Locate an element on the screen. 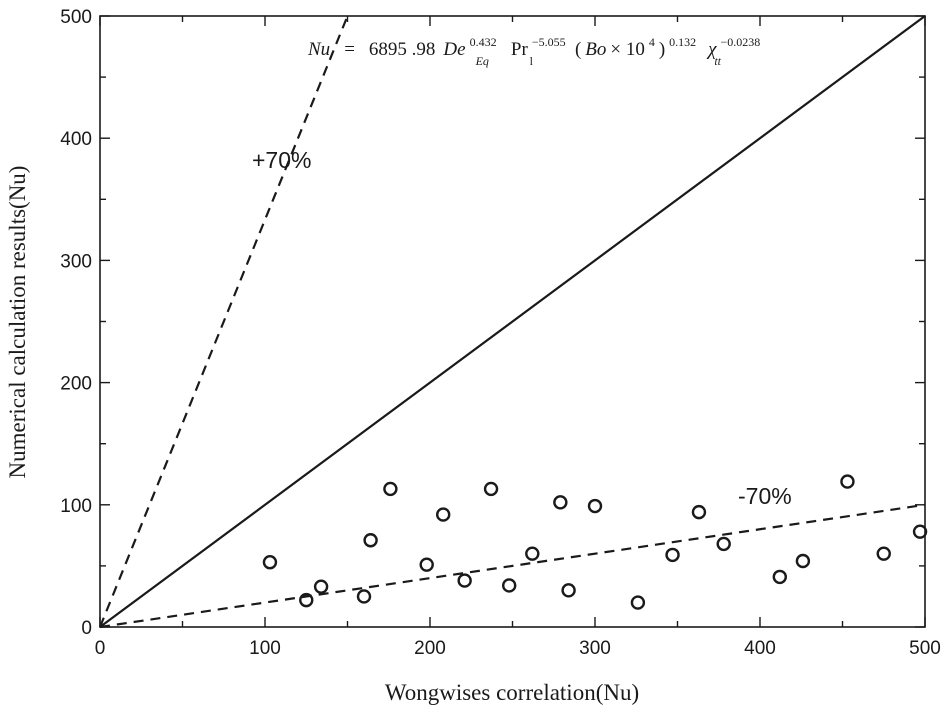 This screenshot has width=950, height=720. eq-de-exp: 0.432 is located at coordinates (483, 42).